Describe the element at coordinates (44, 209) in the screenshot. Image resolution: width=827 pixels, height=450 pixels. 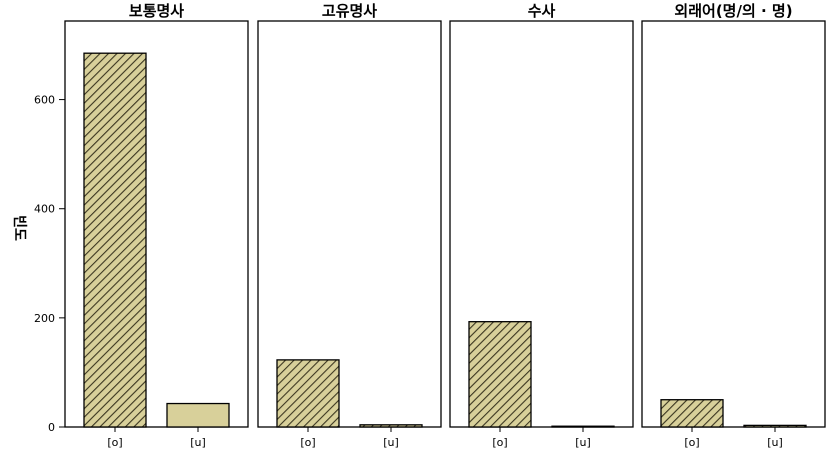
I see `y-tick-label: 400` at that location.